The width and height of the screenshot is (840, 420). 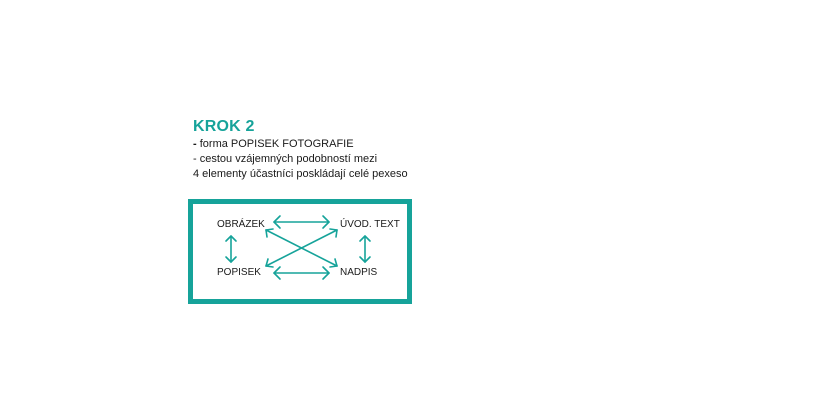 I want to click on arrow-top-horizontal, so click(x=301, y=222).